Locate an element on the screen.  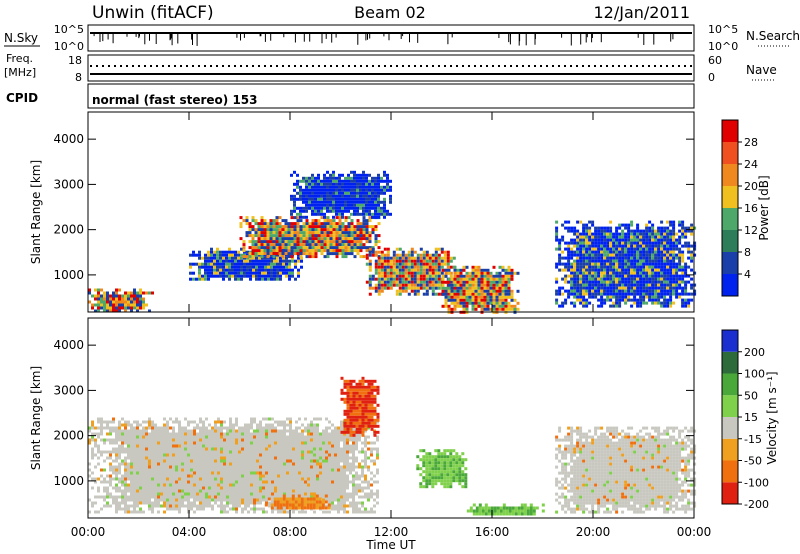
power-swatch is located at coordinates (730, 175).